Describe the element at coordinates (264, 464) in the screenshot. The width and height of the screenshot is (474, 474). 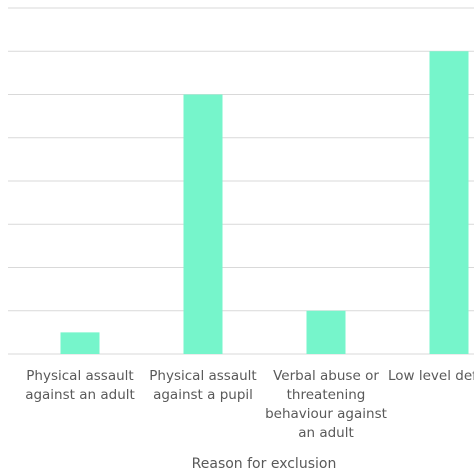
I see `x-axis-title: Reason for exclusion` at that location.